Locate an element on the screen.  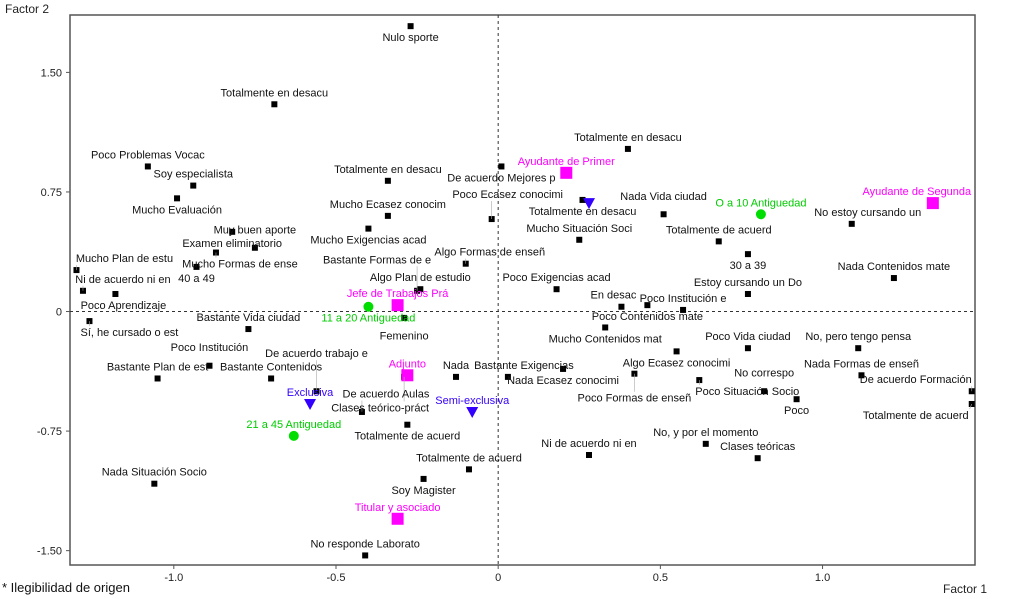
point-label: Mucho Contenidos mat is located at coordinates (605, 339).